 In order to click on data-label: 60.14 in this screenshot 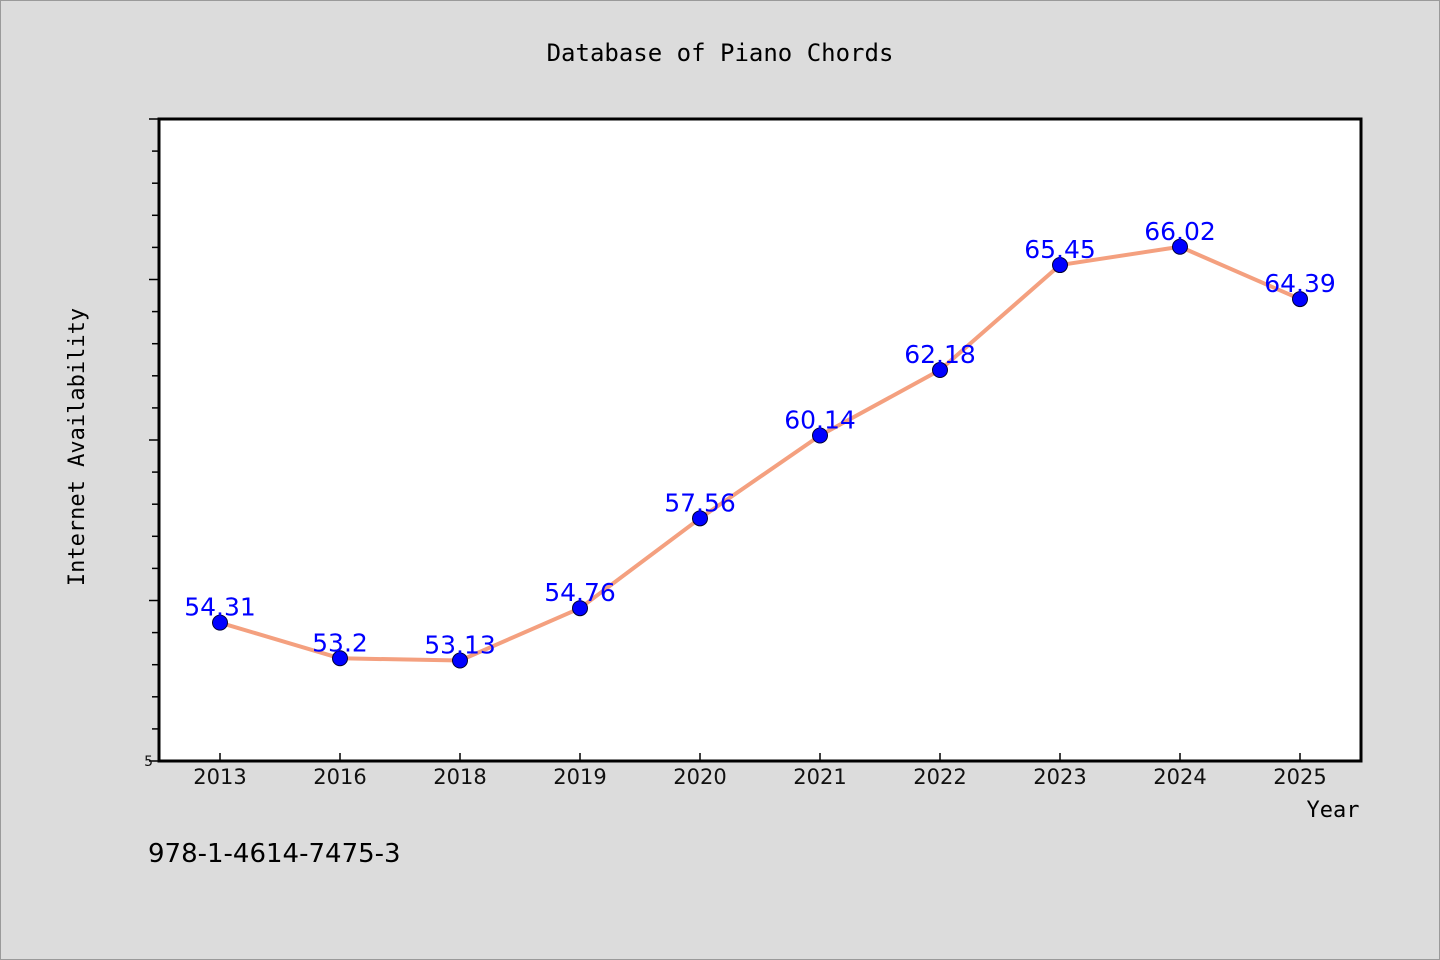, I will do `click(820, 420)`.